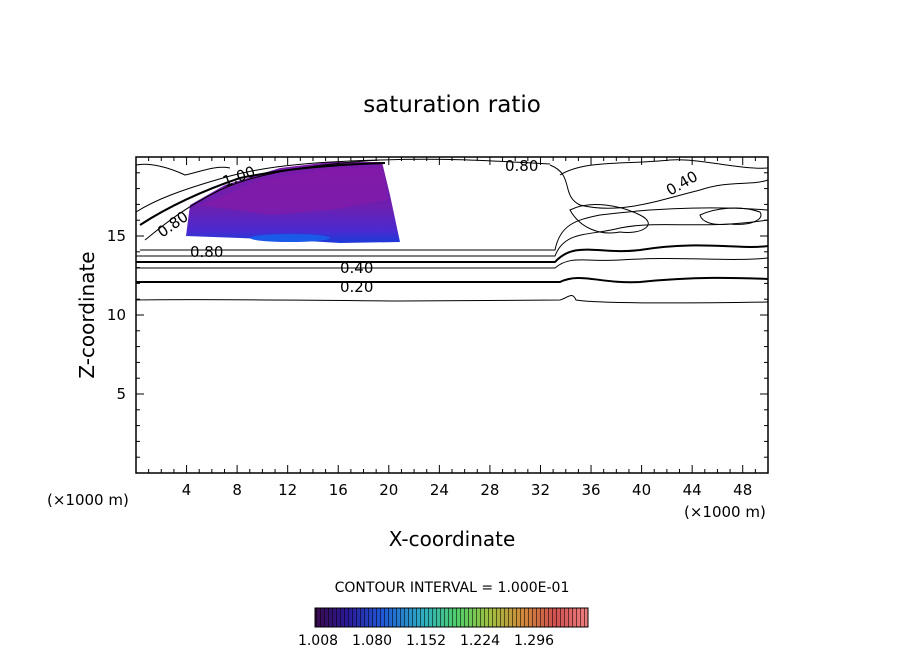 Image resolution: width=904 pixels, height=654 pixels. What do you see at coordinates (480, 641) in the screenshot?
I see `colorbar-tick-label: 1.224` at bounding box center [480, 641].